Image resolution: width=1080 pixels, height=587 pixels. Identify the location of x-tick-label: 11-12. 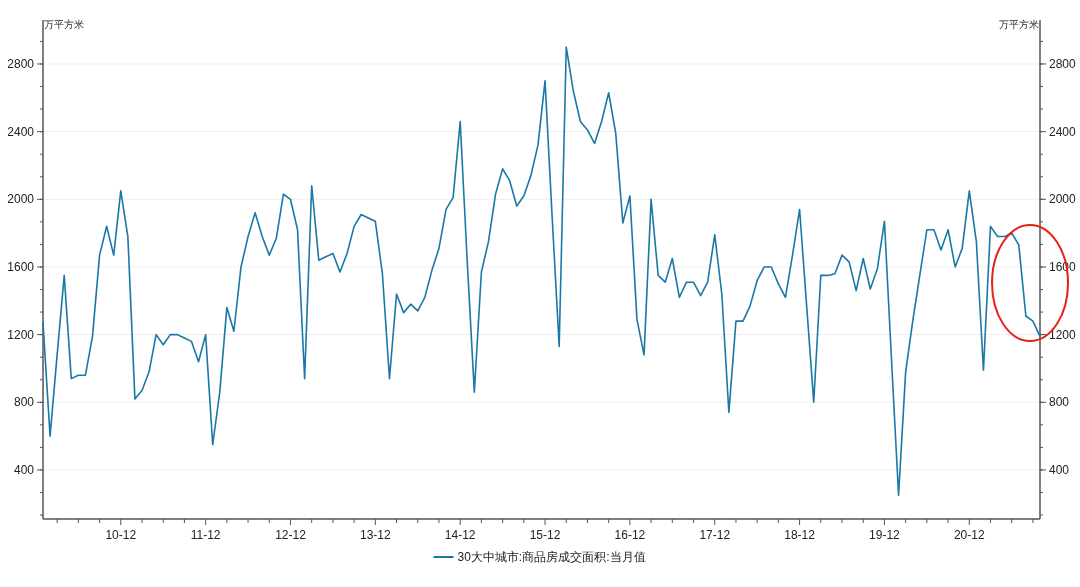
(205, 535).